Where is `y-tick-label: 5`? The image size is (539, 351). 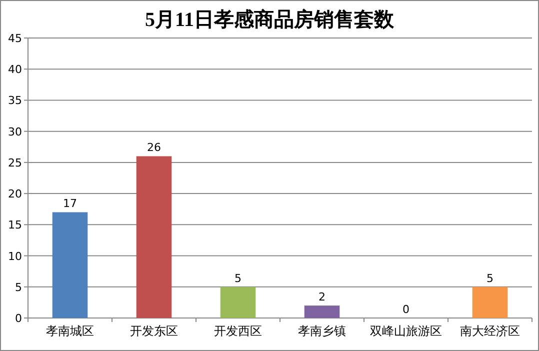 y-tick-label: 5 is located at coordinates (18, 287).